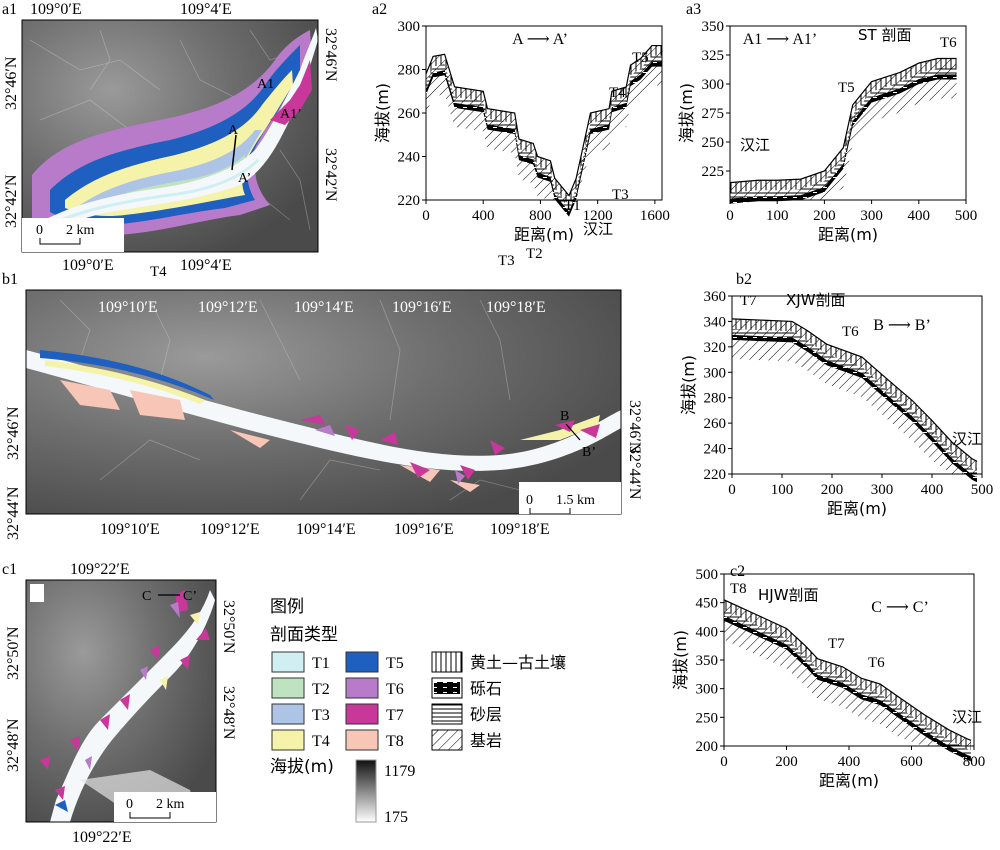 The width and height of the screenshot is (1000, 850). Describe the element at coordinates (786, 762) in the screenshot. I see `xtick-label-c2-1: 200` at that location.